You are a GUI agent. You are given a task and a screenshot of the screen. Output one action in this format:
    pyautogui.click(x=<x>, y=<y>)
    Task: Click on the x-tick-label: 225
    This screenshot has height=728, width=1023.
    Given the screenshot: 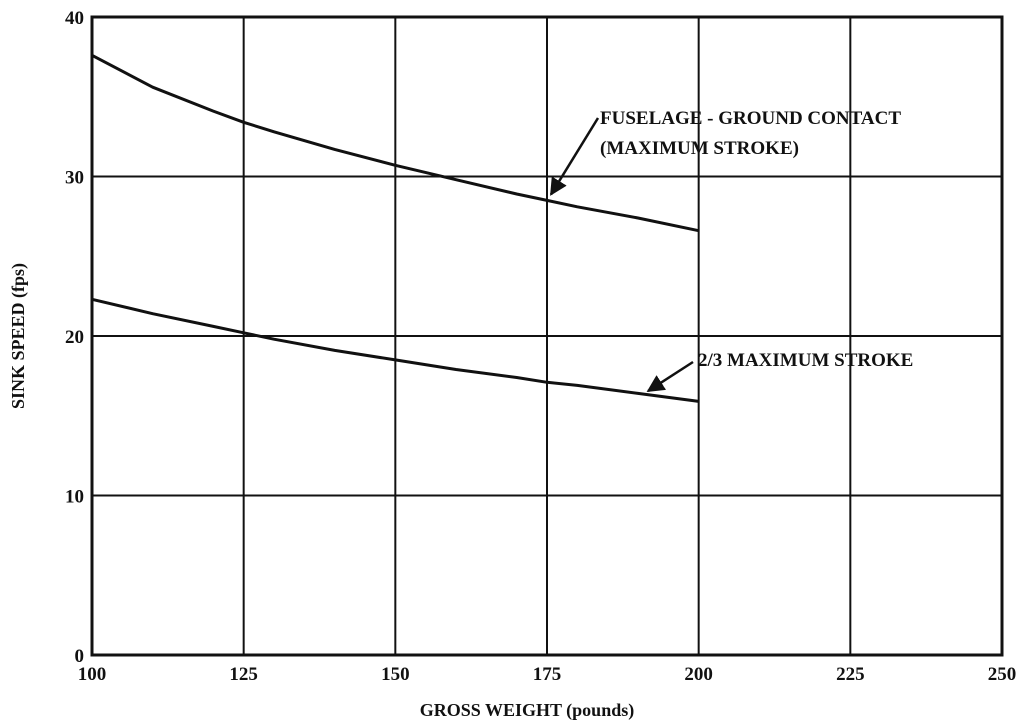 What is the action you would take?
    pyautogui.click(x=850, y=674)
    